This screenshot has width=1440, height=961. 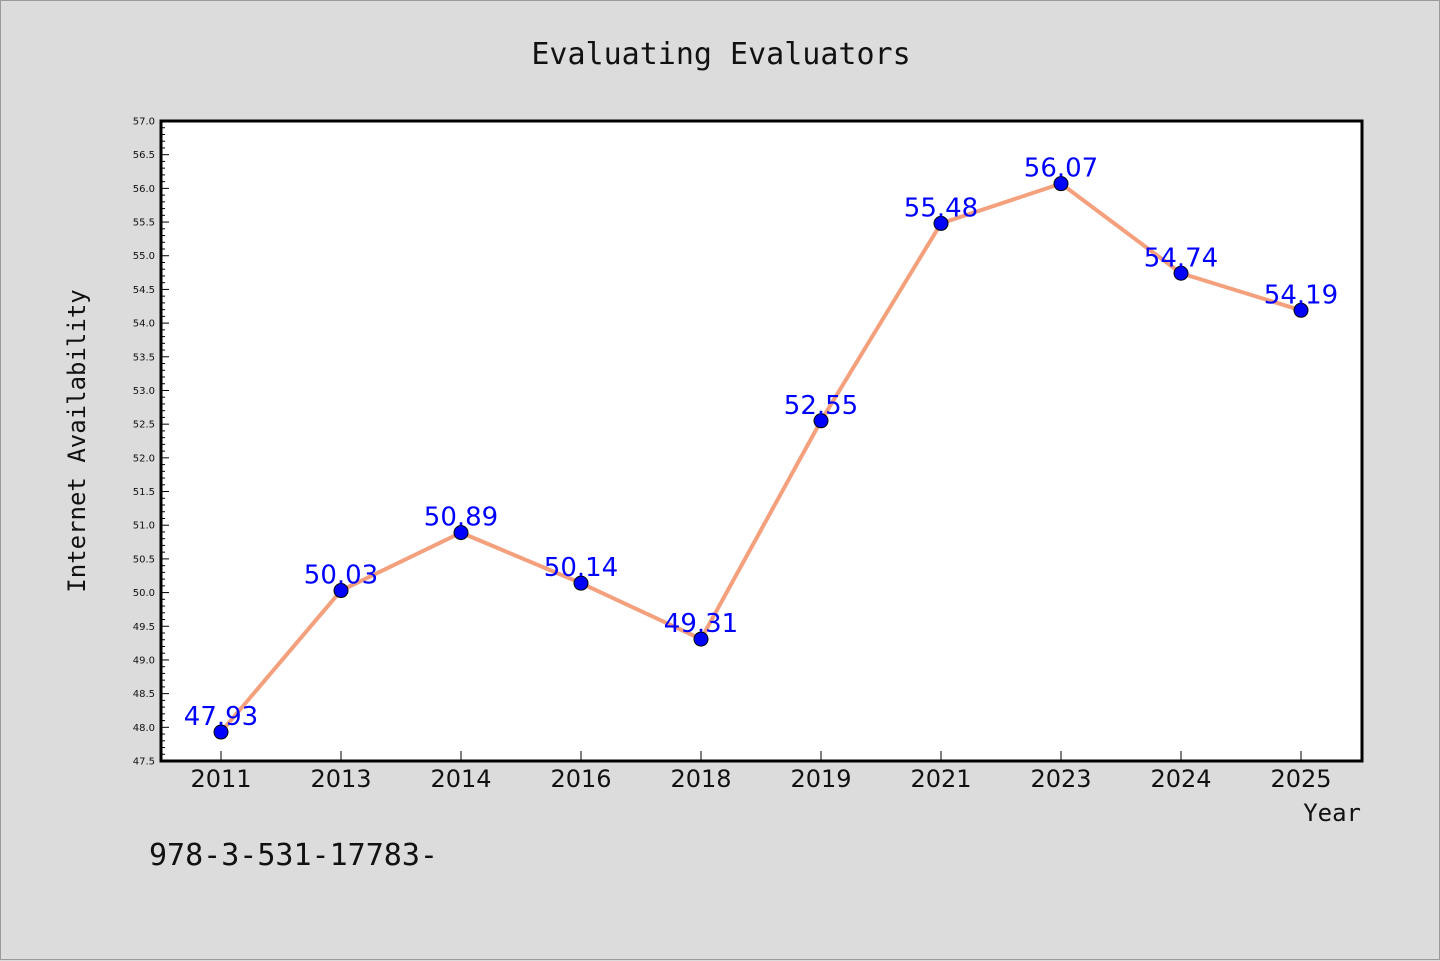 What do you see at coordinates (293, 855) in the screenshot?
I see `footer-code: 978-3-531-17783-` at bounding box center [293, 855].